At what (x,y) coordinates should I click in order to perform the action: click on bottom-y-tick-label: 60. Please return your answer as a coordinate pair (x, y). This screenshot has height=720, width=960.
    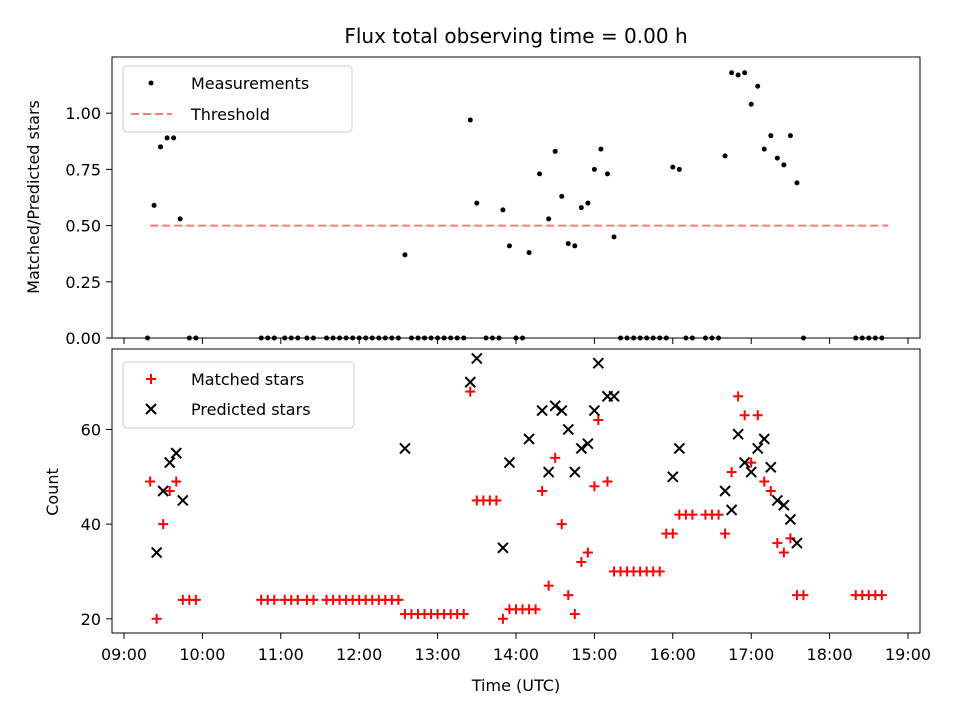
    Looking at the image, I should click on (91, 429).